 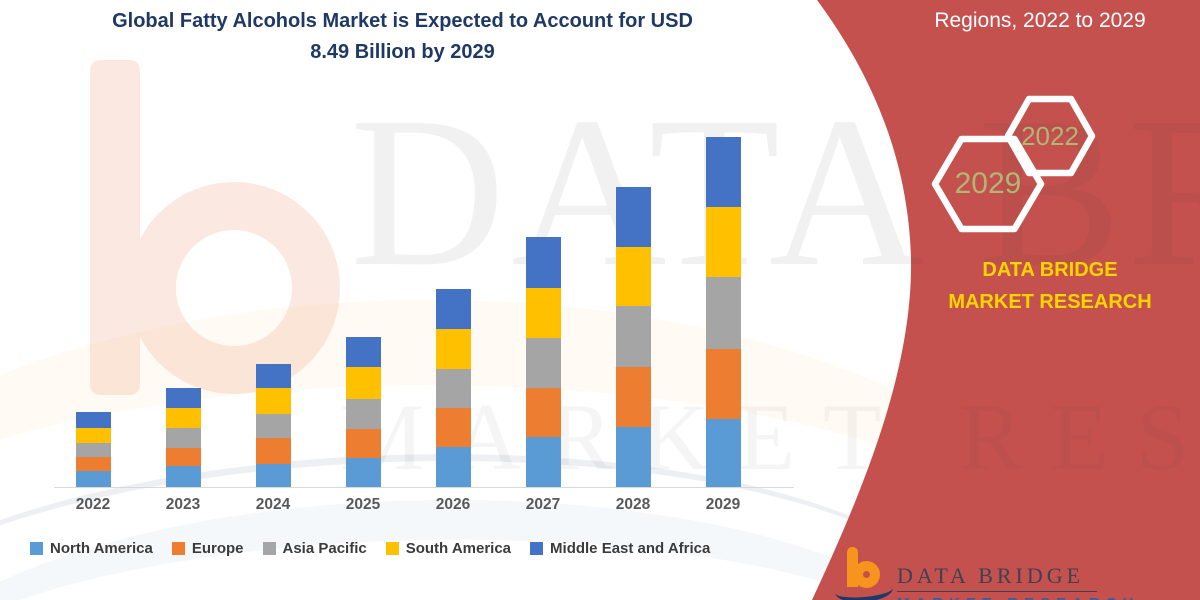 I want to click on bar-segment-2029-asia-pacific, so click(x=723, y=313).